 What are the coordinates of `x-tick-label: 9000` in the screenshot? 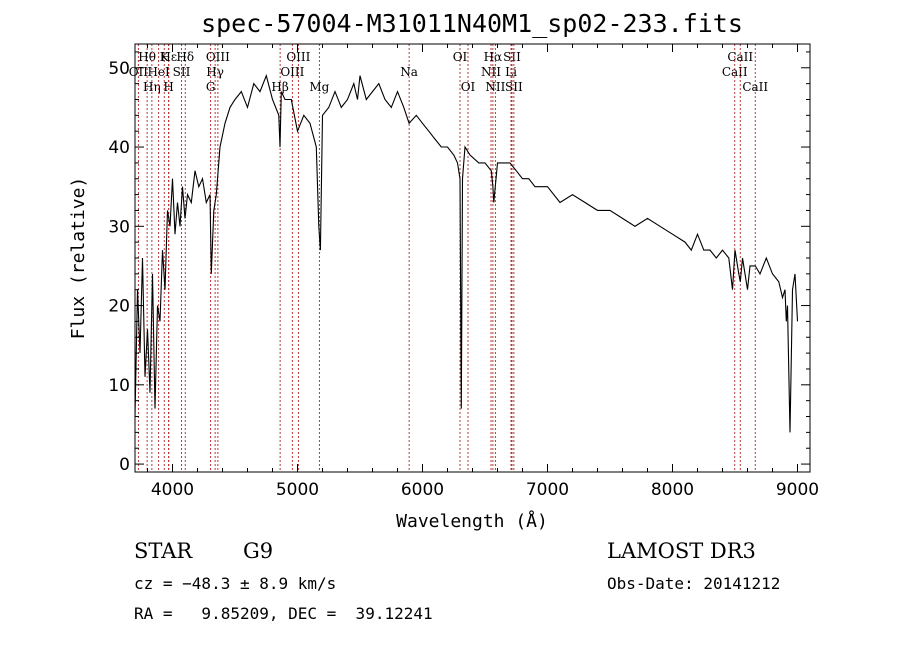 It's located at (797, 490).